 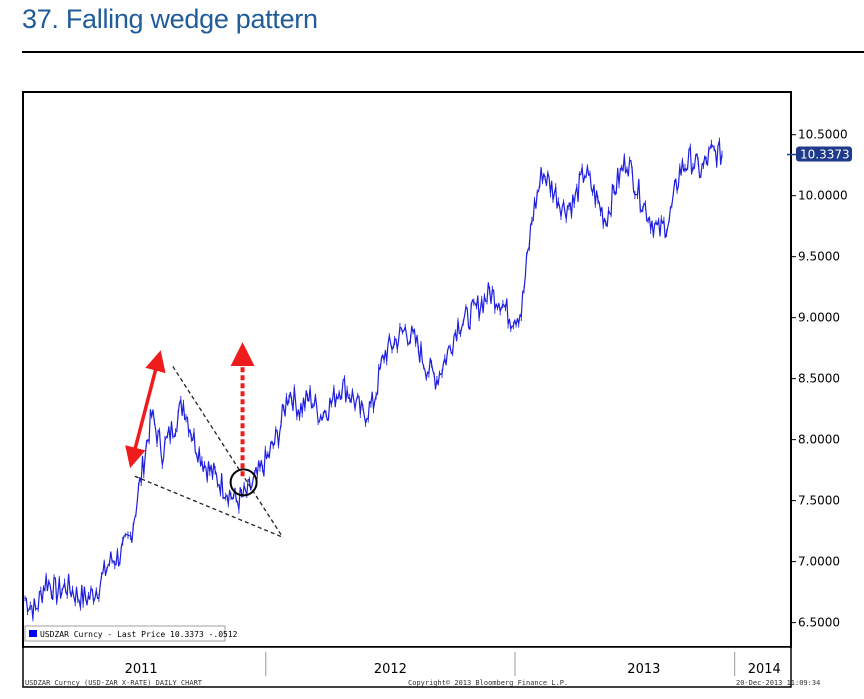 I want to click on last-price-box, so click(x=824, y=154).